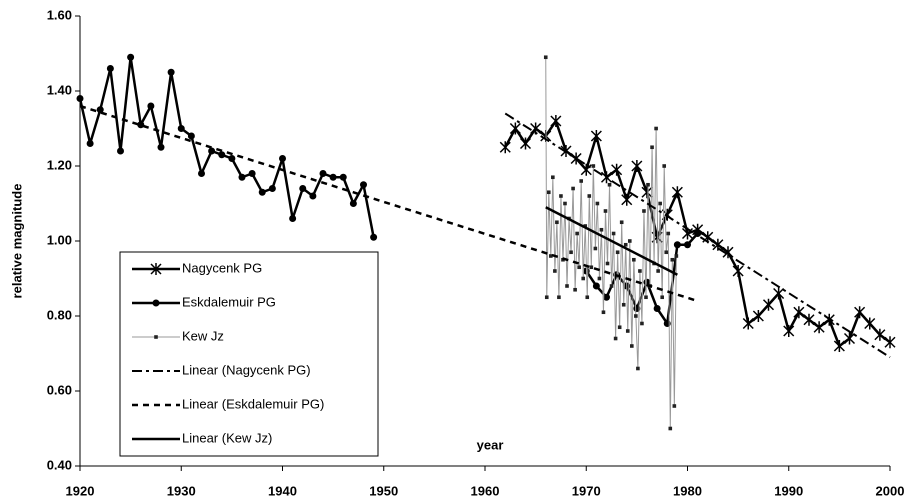 This screenshot has height=502, width=910. I want to click on legend-box, so click(249, 354).